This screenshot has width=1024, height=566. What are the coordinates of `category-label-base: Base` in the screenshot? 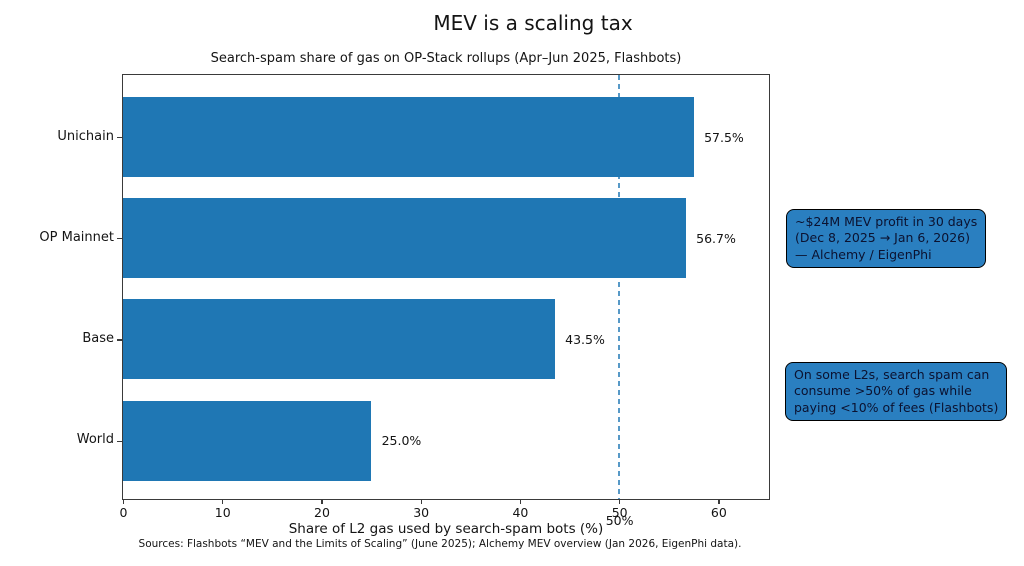 It's located at (98, 338).